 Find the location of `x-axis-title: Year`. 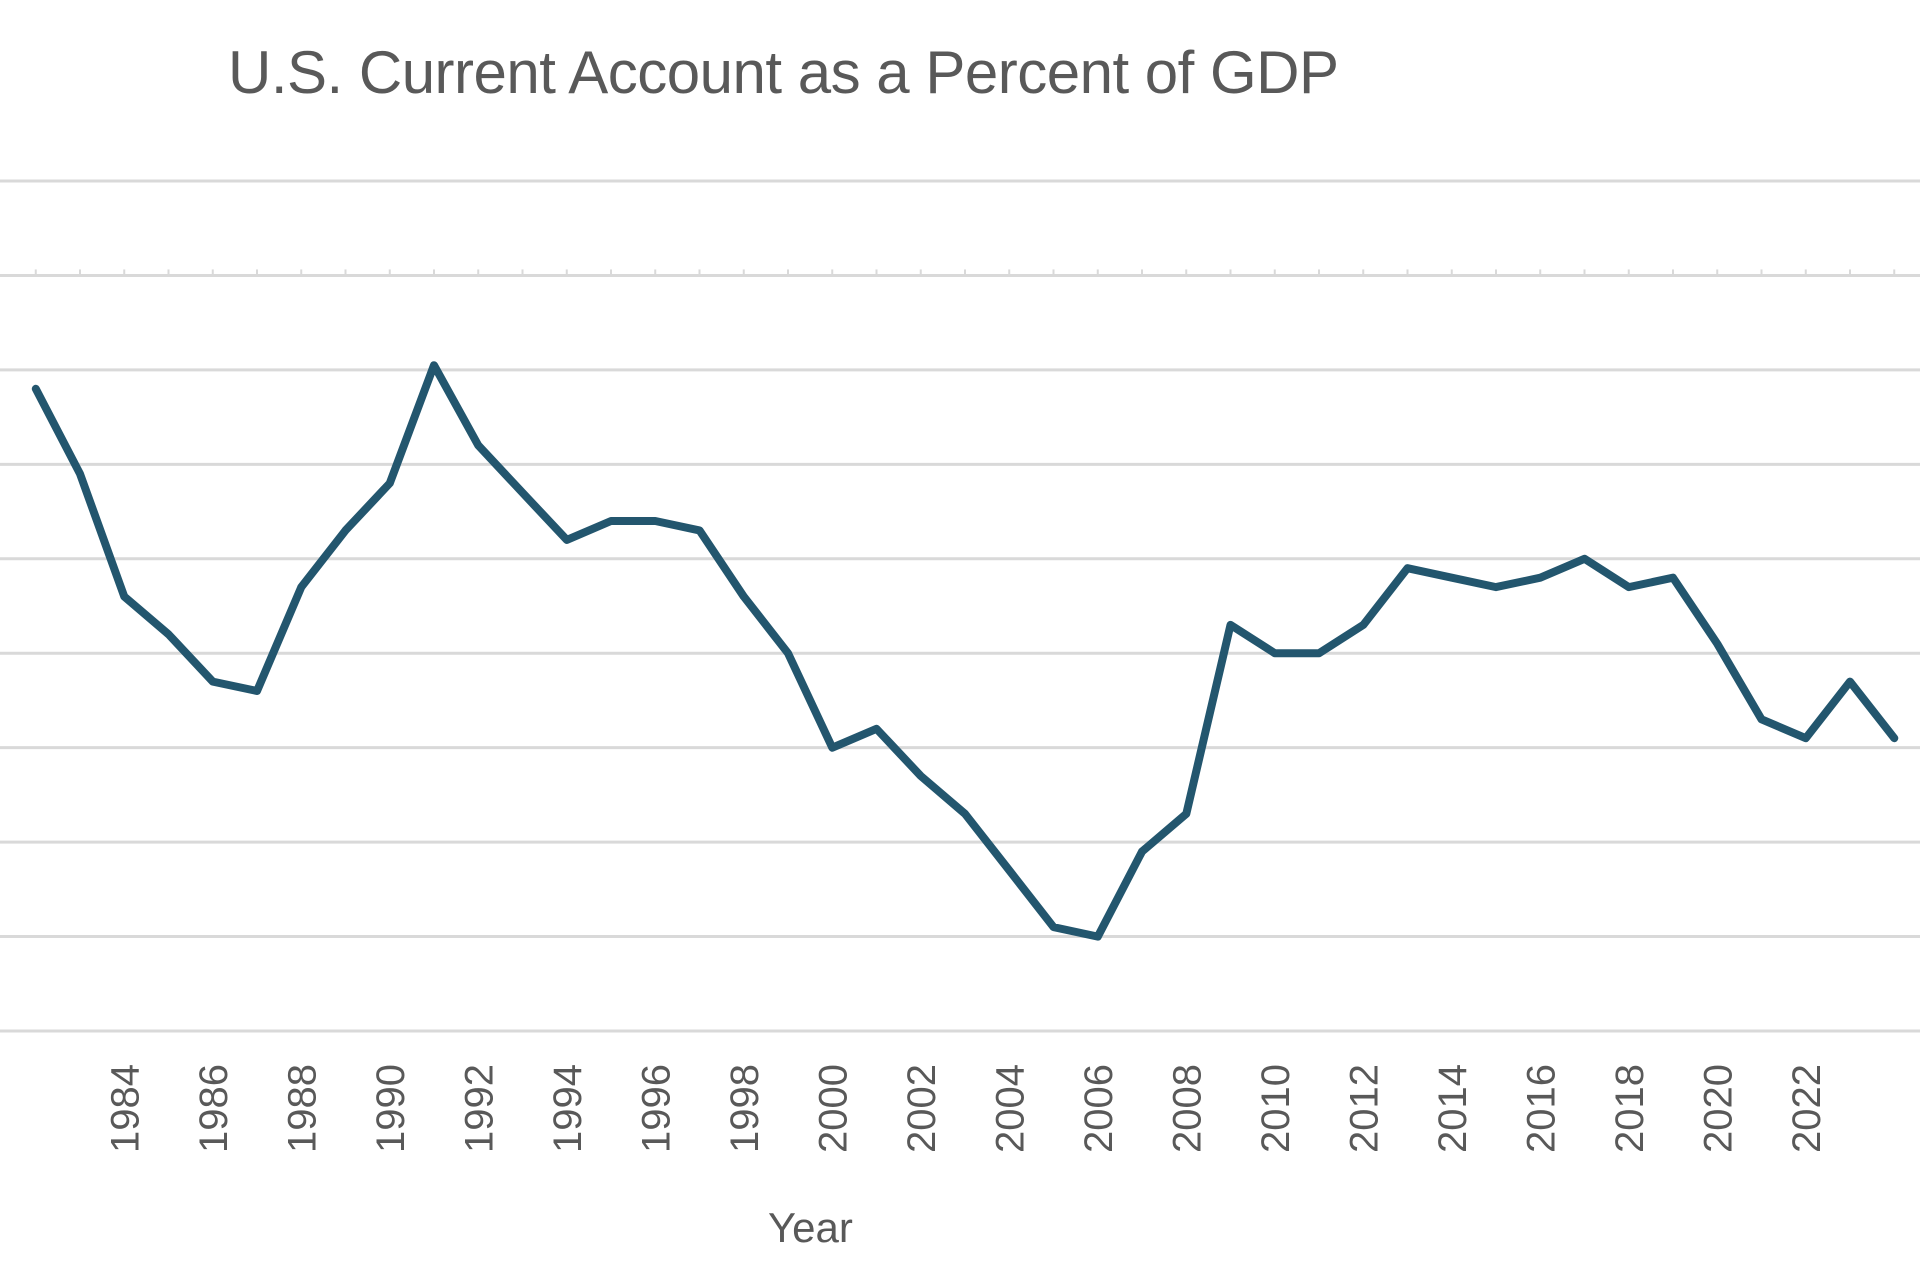

x-axis-title: Year is located at coordinates (810, 1227).